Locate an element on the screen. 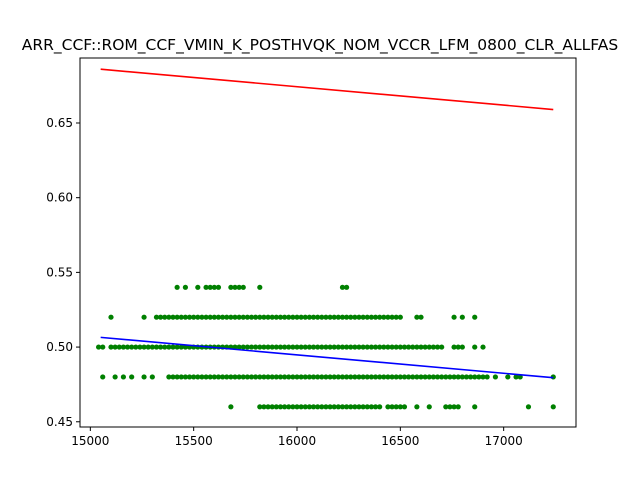  x-tick-label: 15500 is located at coordinates (194, 441).